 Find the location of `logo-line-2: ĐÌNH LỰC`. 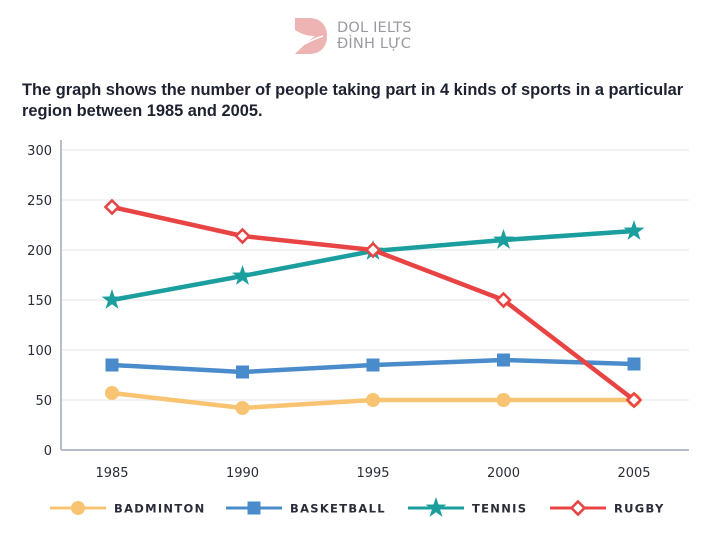

logo-line-2: ĐÌNH LỰC is located at coordinates (374, 44).